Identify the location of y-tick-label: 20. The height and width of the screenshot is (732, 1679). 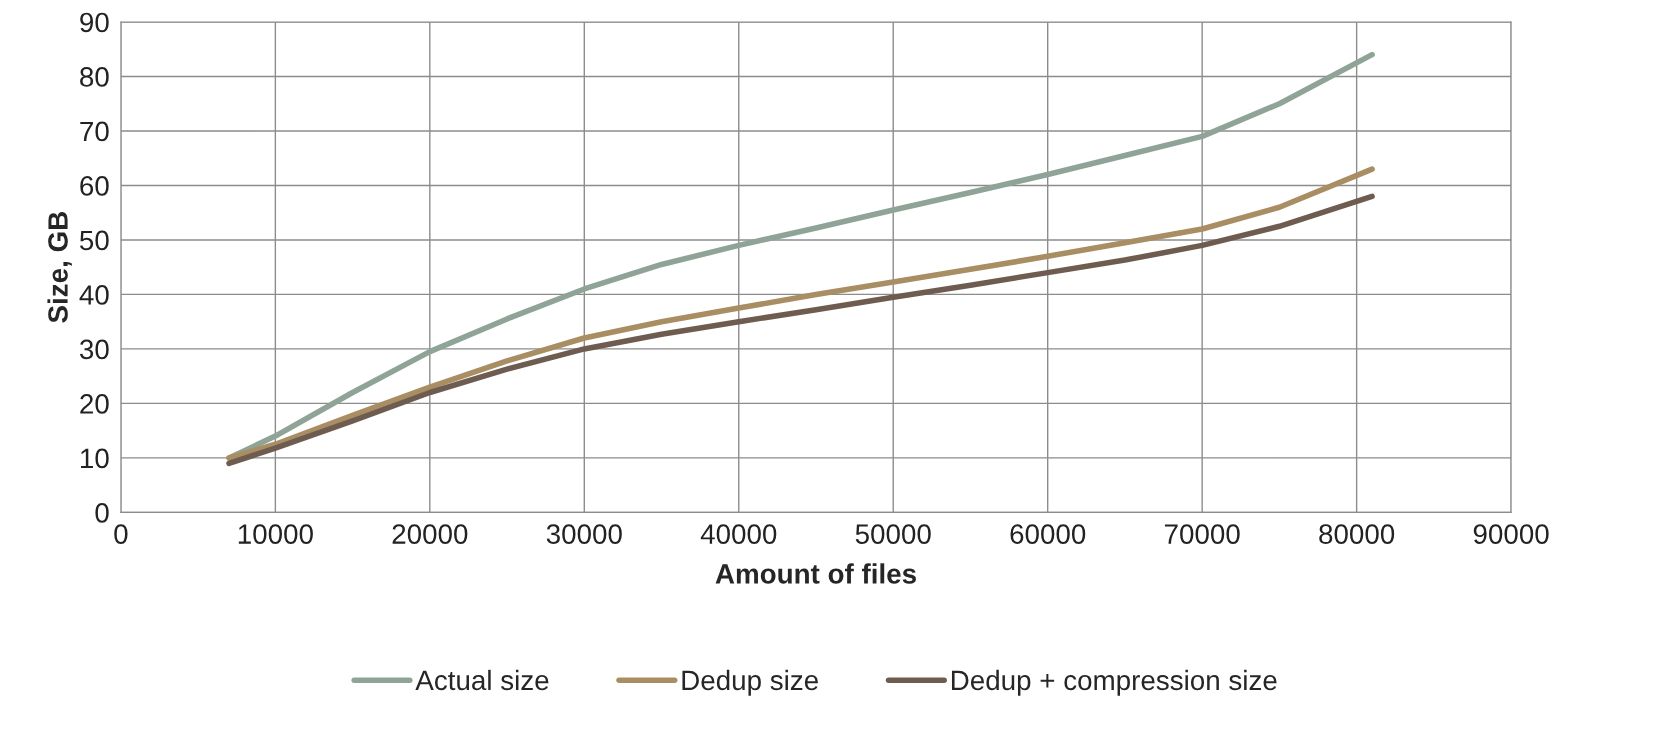
(94, 404).